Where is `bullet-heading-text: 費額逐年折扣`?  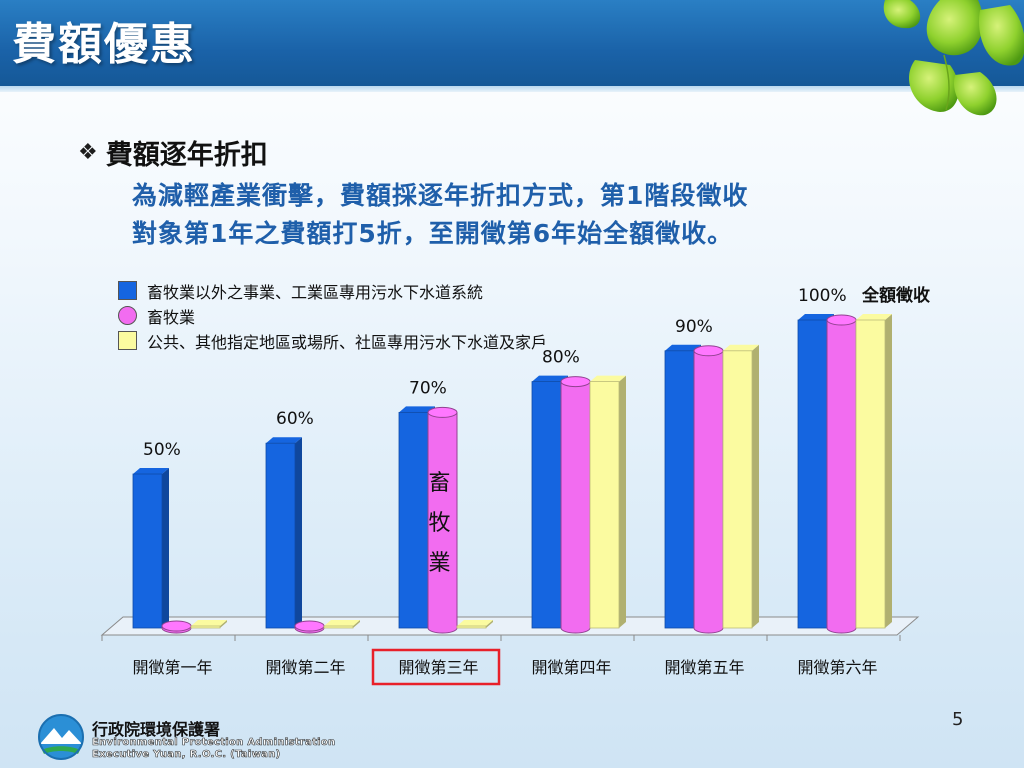
bullet-heading-text: 費額逐年折扣 is located at coordinates (186, 155).